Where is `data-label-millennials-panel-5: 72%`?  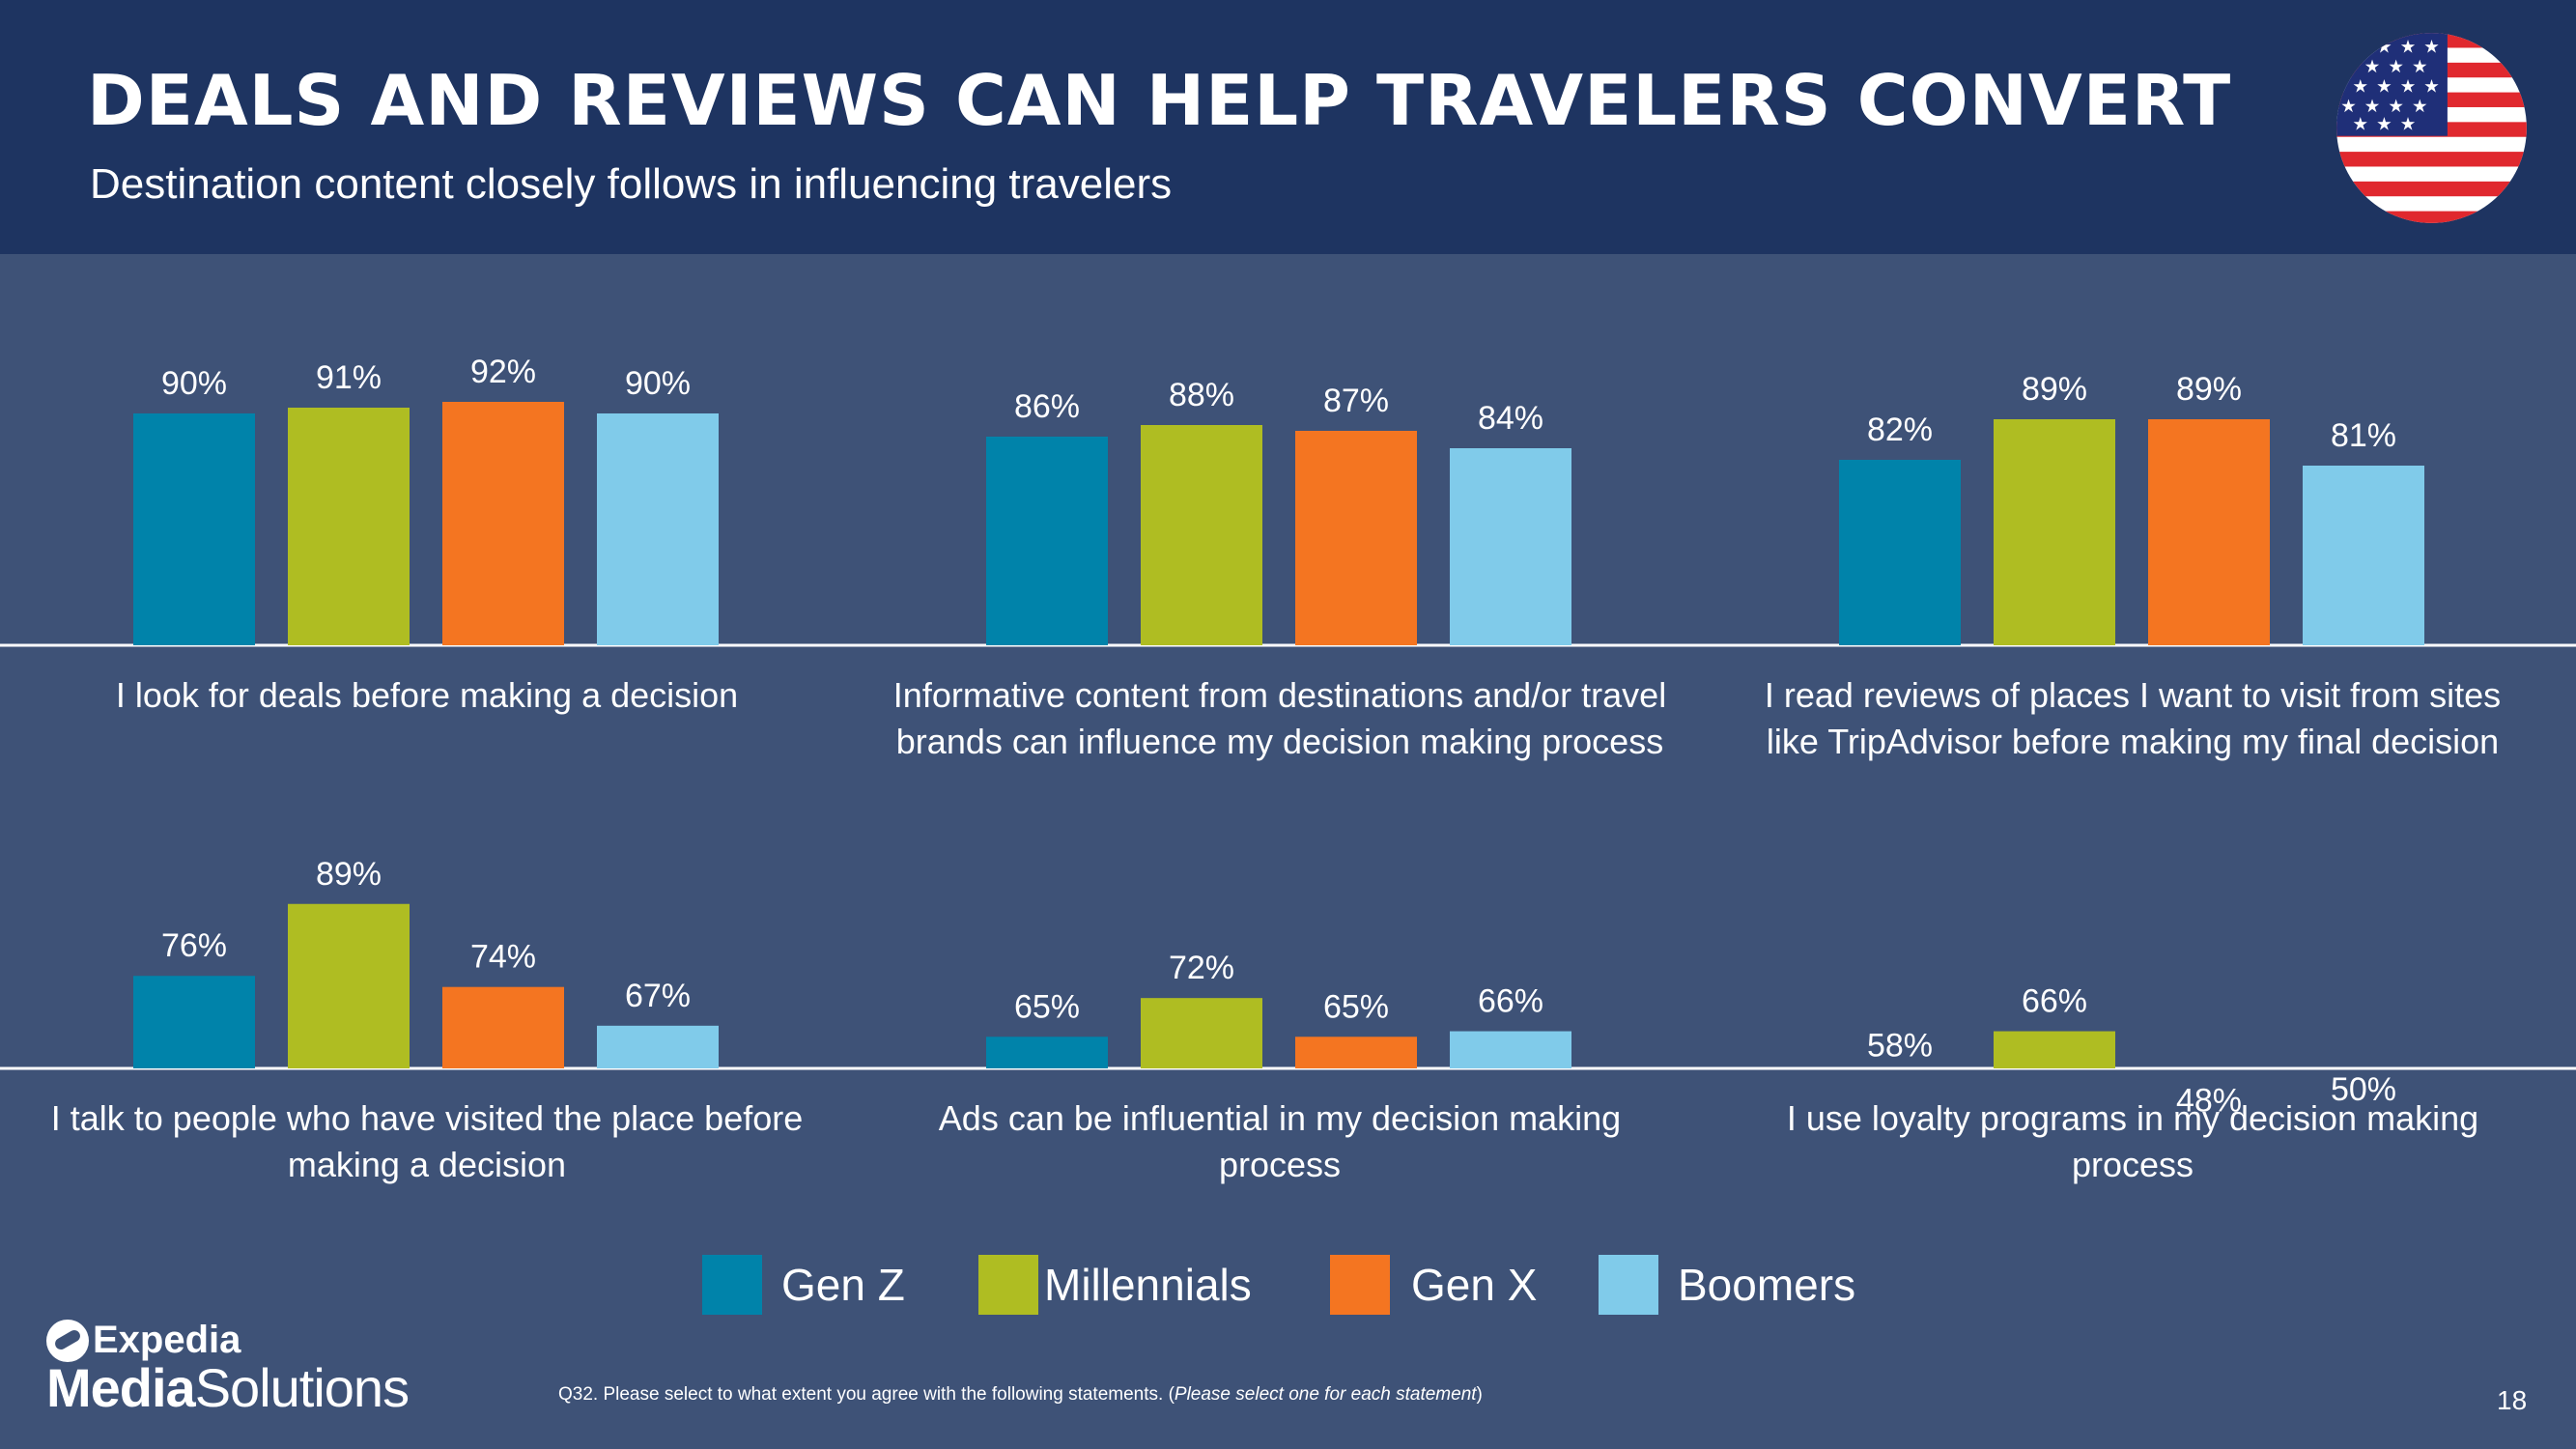
data-label-millennials-panel-5: 72% is located at coordinates (1201, 968).